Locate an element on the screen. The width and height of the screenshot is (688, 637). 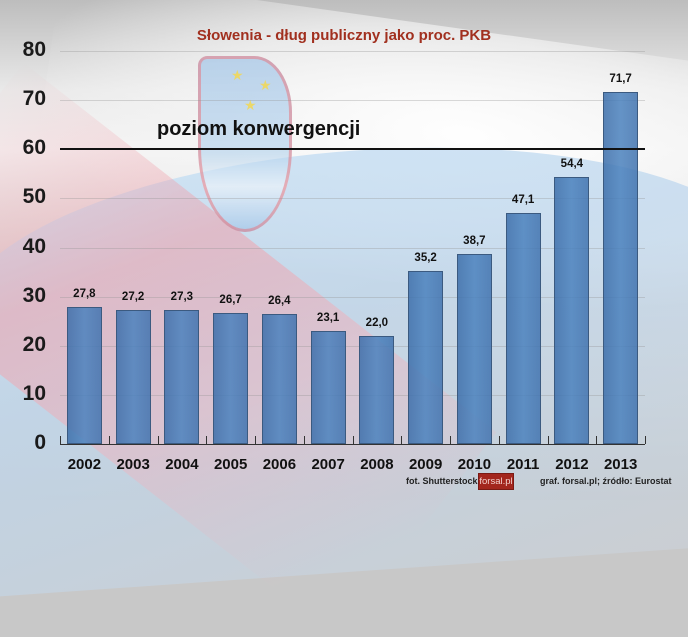
bar-2013 is located at coordinates (621, 267).